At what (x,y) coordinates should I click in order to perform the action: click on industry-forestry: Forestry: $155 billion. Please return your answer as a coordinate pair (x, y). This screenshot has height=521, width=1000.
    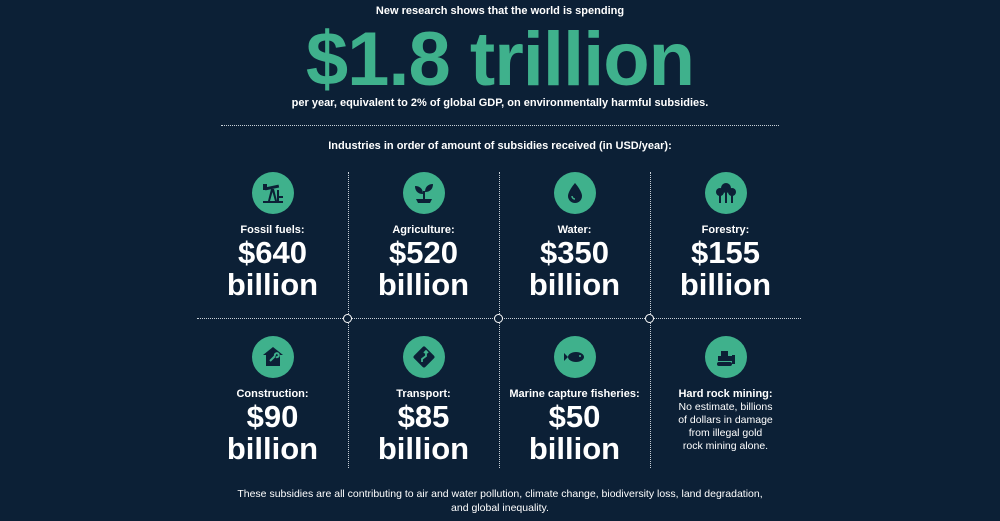
    Looking at the image, I should click on (725, 236).